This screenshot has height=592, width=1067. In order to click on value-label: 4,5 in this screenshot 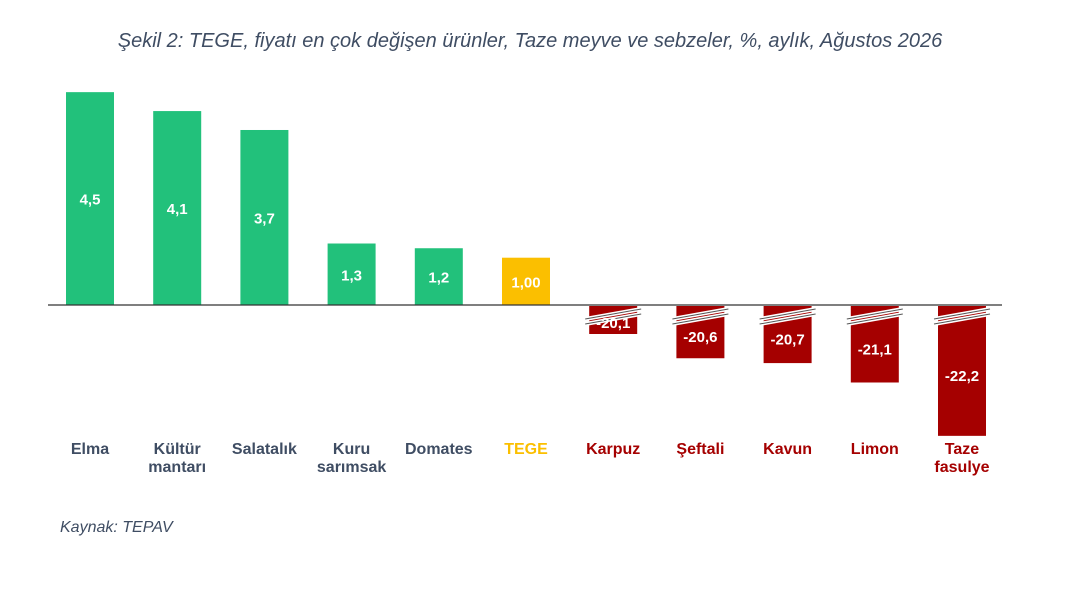, I will do `click(90, 200)`.